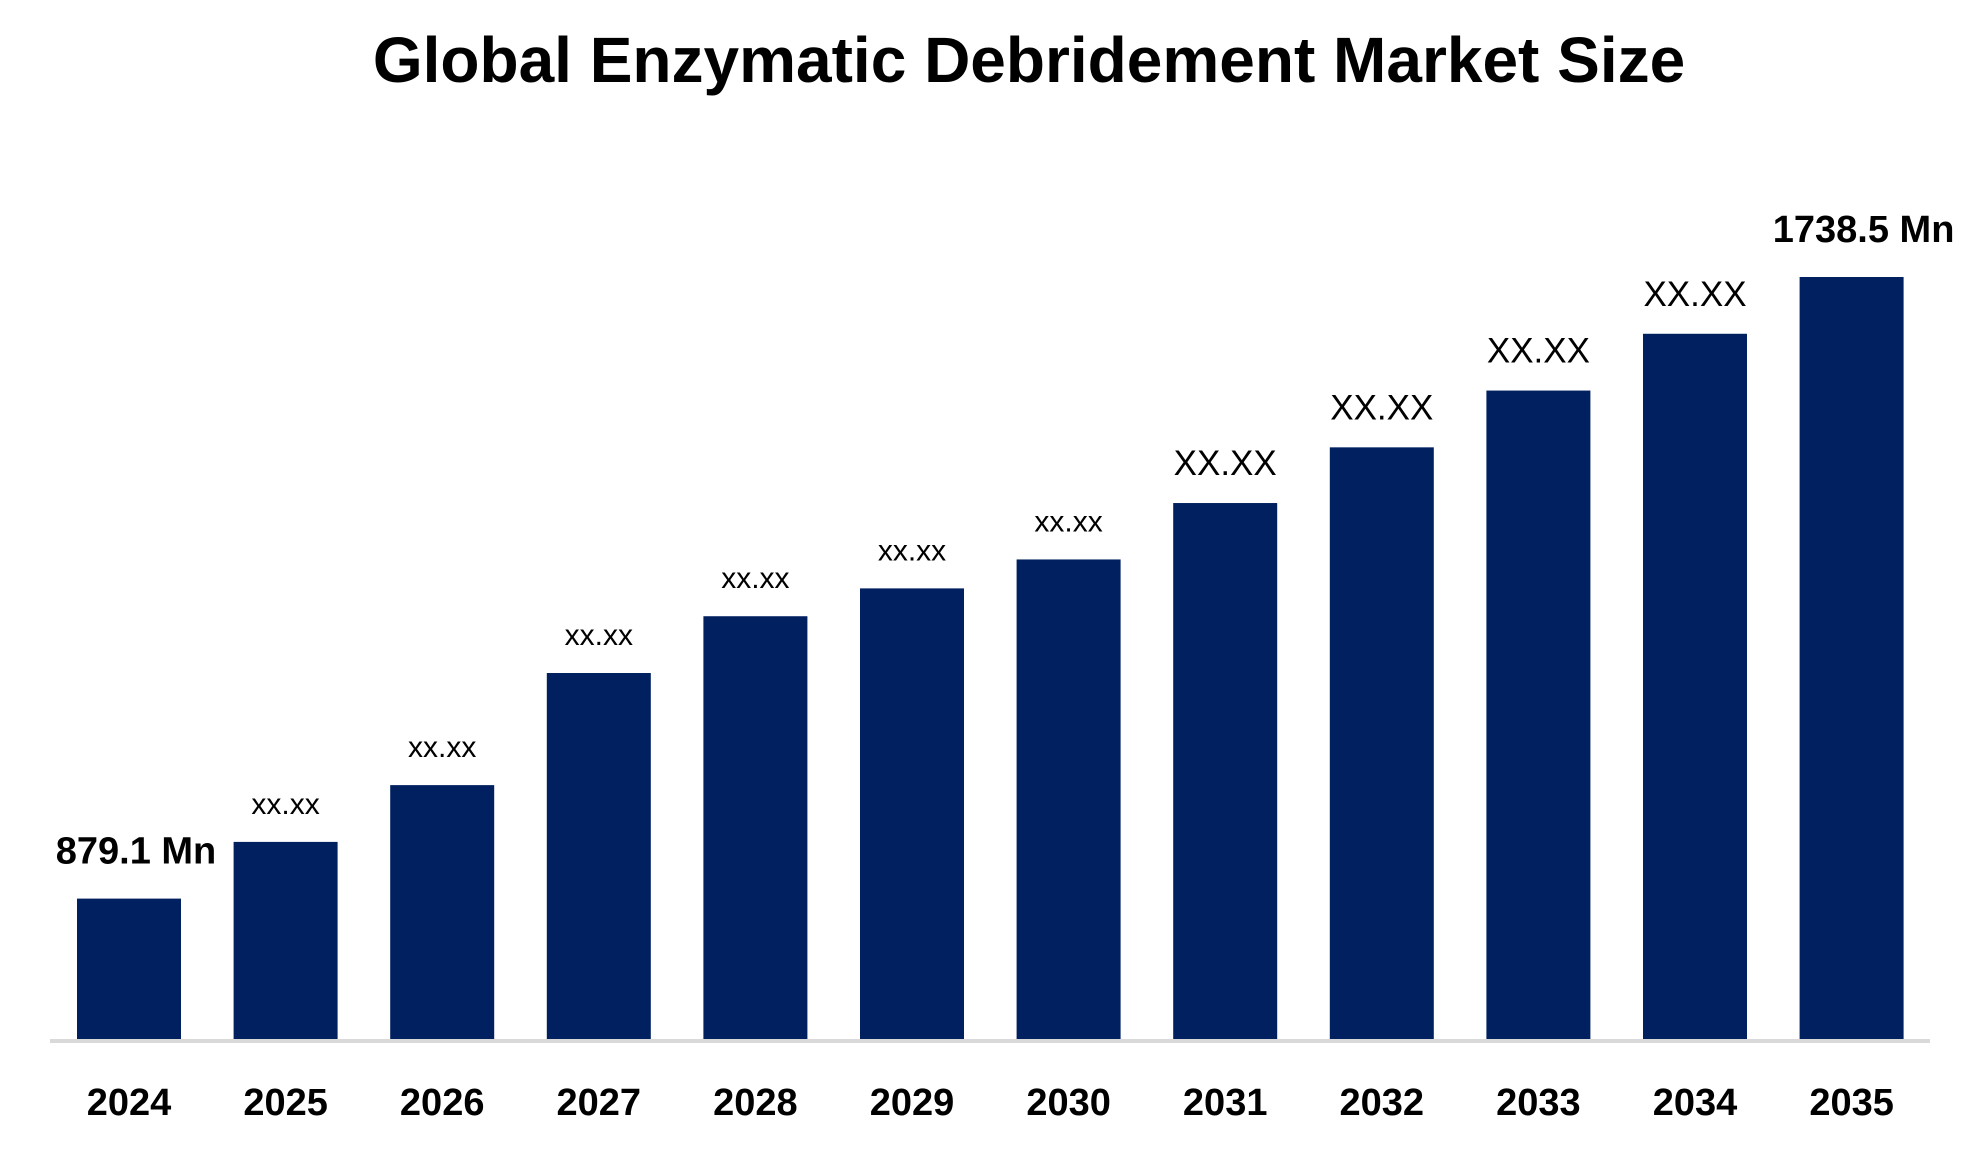 The image size is (1980, 1155). What do you see at coordinates (442, 1103) in the screenshot?
I see `x-tick-label-2026: 2026` at bounding box center [442, 1103].